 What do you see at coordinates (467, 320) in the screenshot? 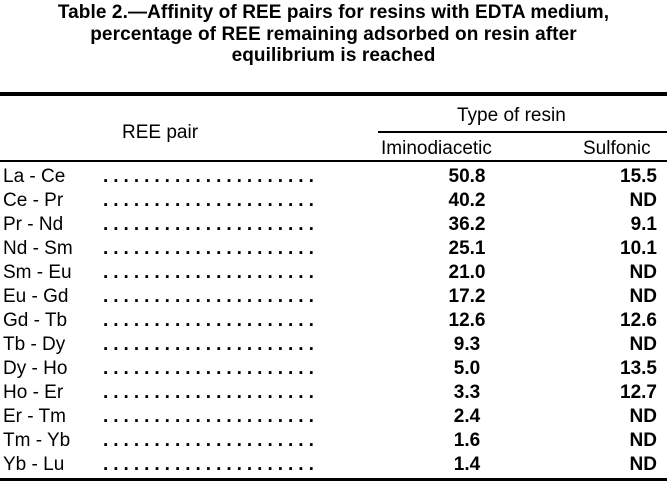
I see `iminodiacetic-cell: 12.6` at bounding box center [467, 320].